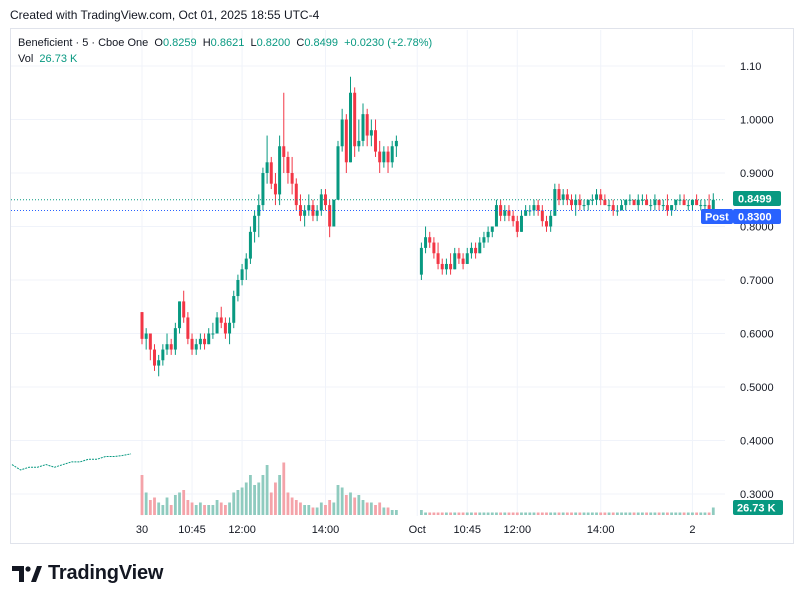  Describe the element at coordinates (206, 43) in the screenshot. I see `high-label: H` at that location.